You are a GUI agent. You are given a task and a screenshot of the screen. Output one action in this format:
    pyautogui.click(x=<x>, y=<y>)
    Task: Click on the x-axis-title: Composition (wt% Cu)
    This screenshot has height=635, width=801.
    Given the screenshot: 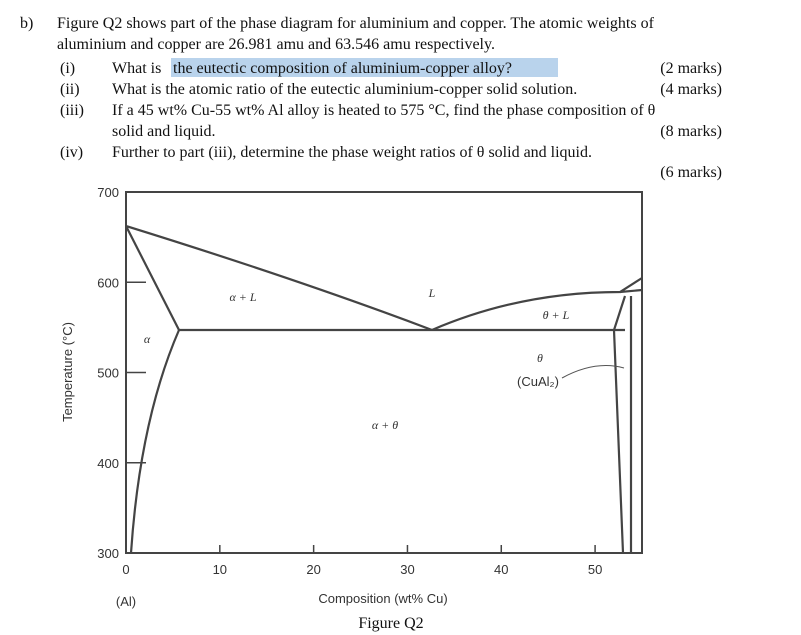 What is the action you would take?
    pyautogui.click(x=382, y=598)
    